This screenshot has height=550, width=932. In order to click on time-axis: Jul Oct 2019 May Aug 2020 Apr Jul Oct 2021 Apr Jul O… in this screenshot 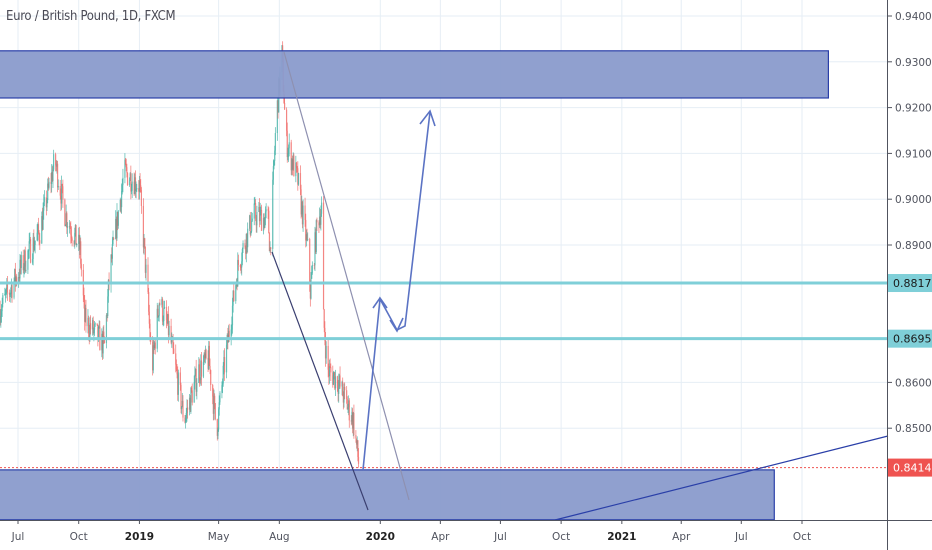, I will do `click(411, 531)`.